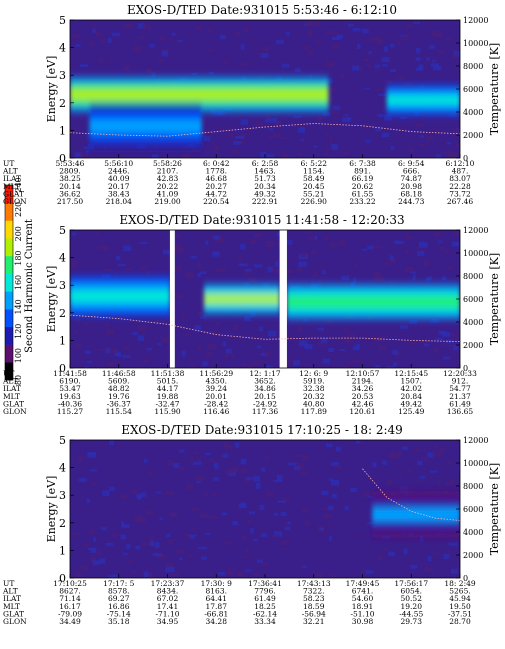 The width and height of the screenshot is (505, 649). I want to click on table-cell: 8163., so click(216, 591).